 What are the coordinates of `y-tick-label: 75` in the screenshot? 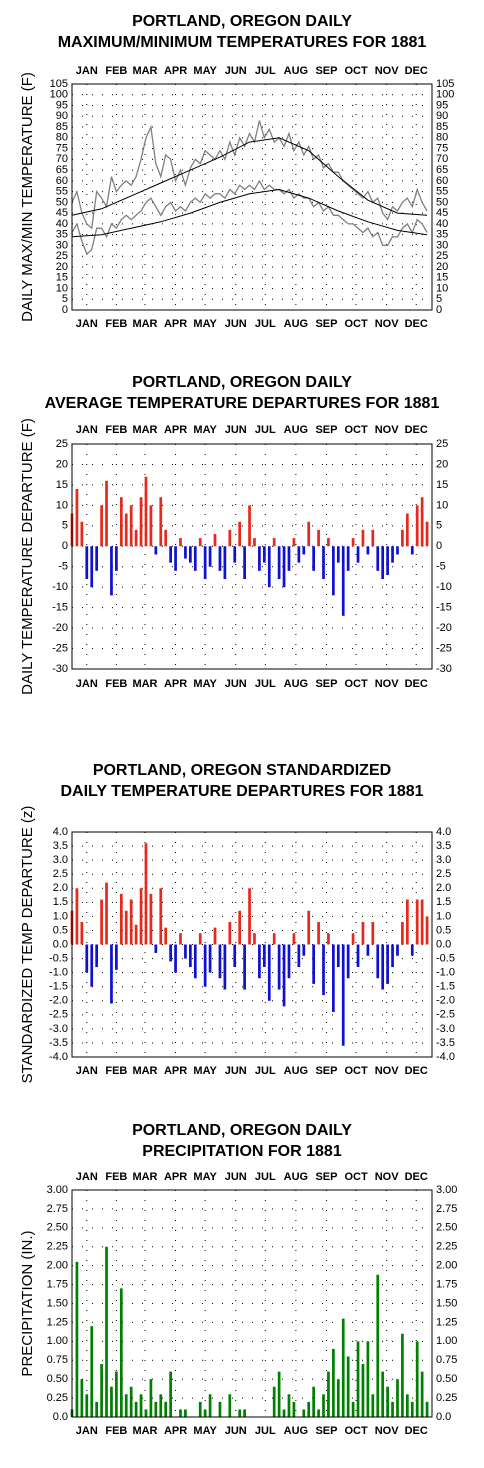 It's located at (442, 148).